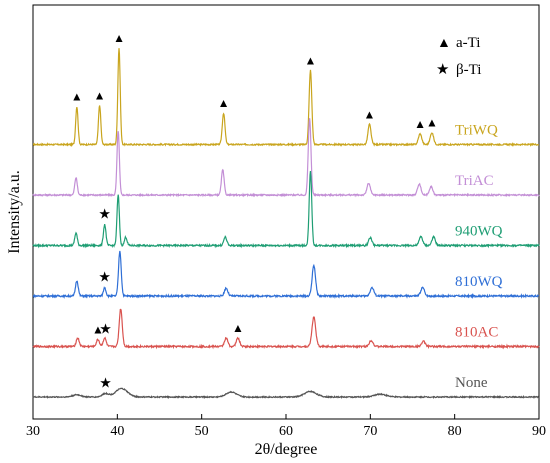  I want to click on series-label: 810WQ, so click(479, 282).